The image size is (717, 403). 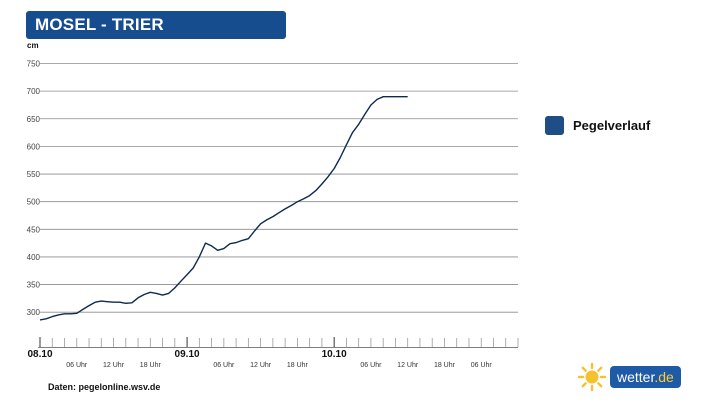 What do you see at coordinates (664, 377) in the screenshot?
I see `logo-text-tld: .de` at bounding box center [664, 377].